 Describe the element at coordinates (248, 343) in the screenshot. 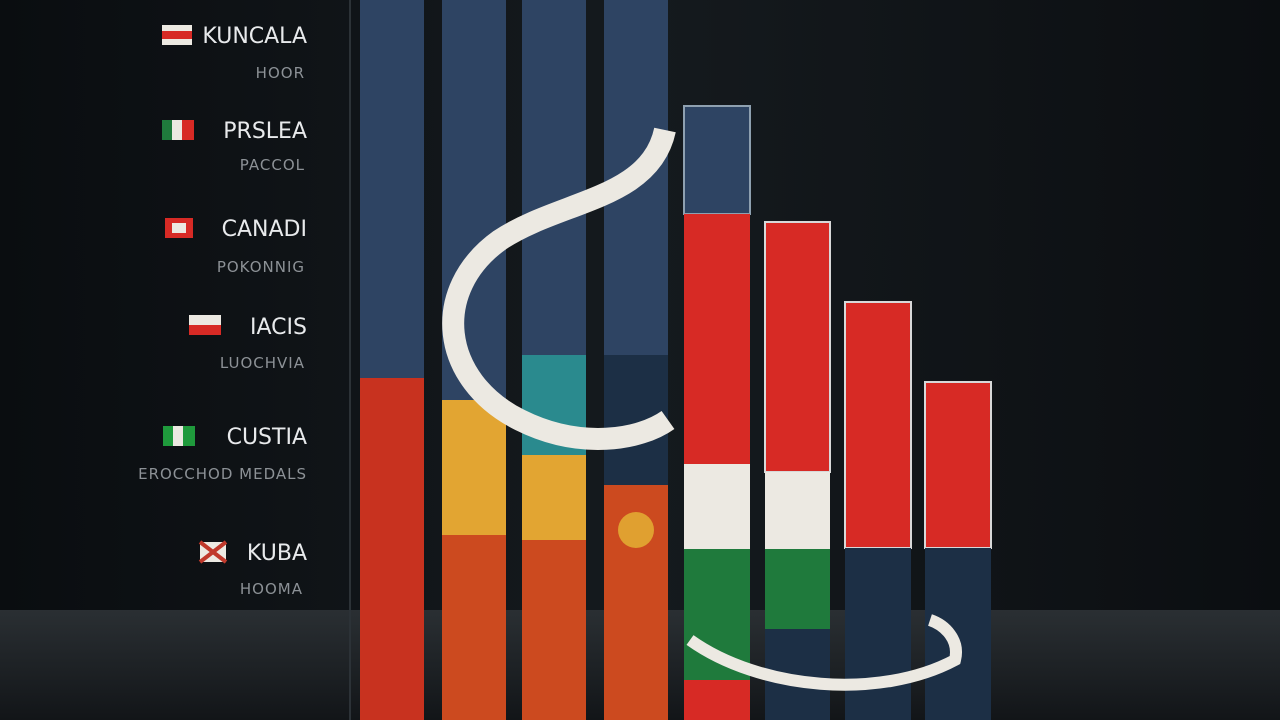

I see `legend-item: IACIS LUOCHVIA` at that location.